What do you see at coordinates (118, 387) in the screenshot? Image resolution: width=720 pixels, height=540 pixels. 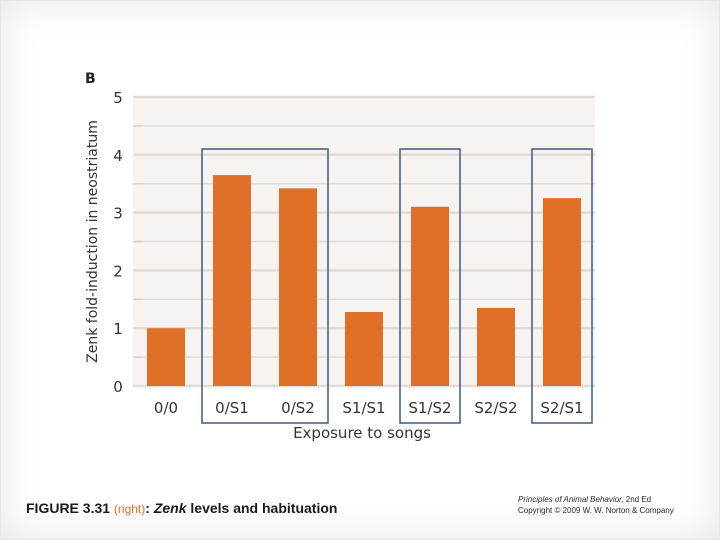 I see `y-tick-label: 0` at bounding box center [118, 387].